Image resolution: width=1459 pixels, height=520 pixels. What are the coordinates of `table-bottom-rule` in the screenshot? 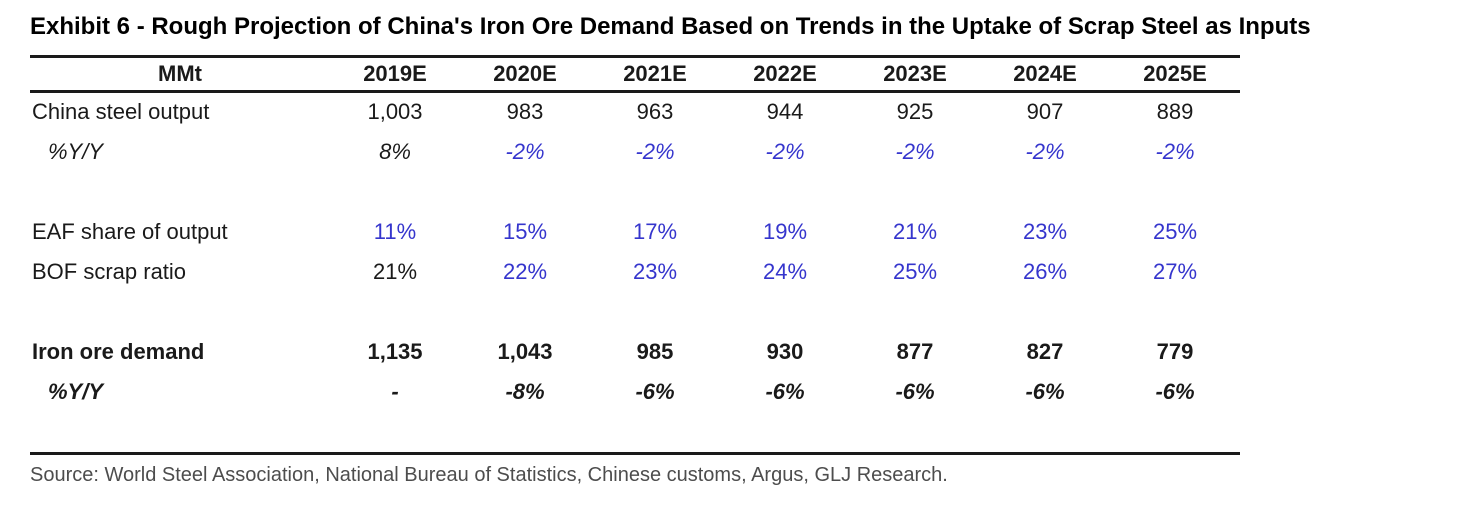 It's located at (635, 453).